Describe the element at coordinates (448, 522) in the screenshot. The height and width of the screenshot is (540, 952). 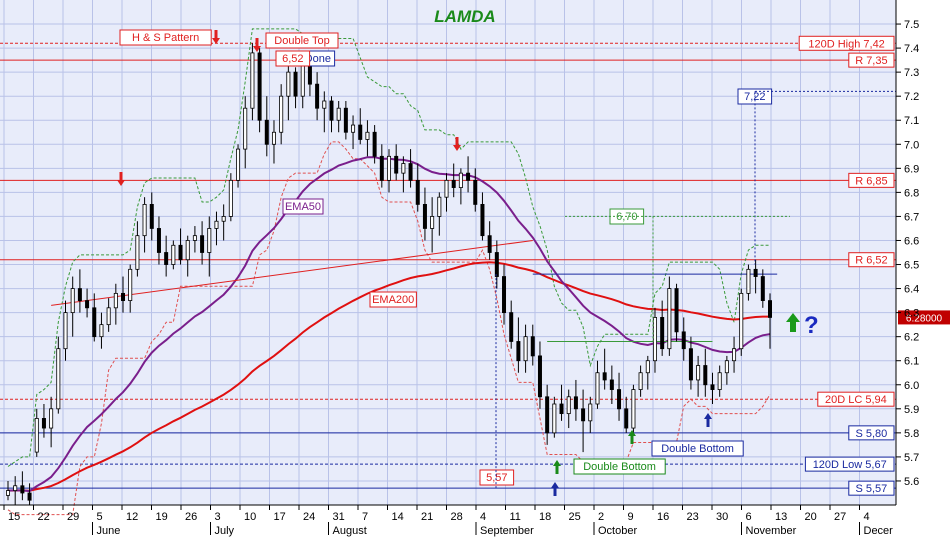
I see `axis-background-bottom` at that location.